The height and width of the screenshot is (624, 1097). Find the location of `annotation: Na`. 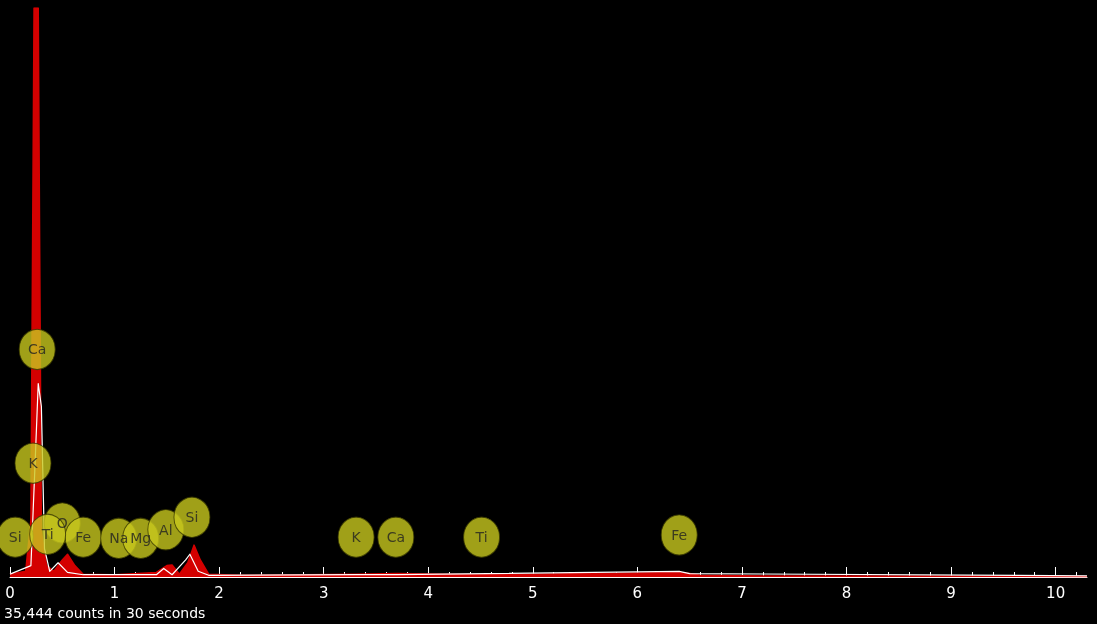

annotation: Na is located at coordinates (119, 538).